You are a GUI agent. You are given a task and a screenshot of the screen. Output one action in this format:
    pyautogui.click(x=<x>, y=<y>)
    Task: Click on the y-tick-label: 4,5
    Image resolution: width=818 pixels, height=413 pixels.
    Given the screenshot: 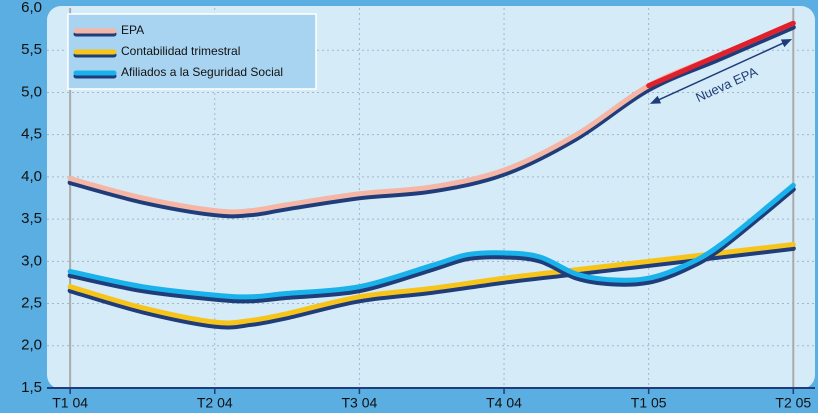 What is the action you would take?
    pyautogui.click(x=31, y=134)
    